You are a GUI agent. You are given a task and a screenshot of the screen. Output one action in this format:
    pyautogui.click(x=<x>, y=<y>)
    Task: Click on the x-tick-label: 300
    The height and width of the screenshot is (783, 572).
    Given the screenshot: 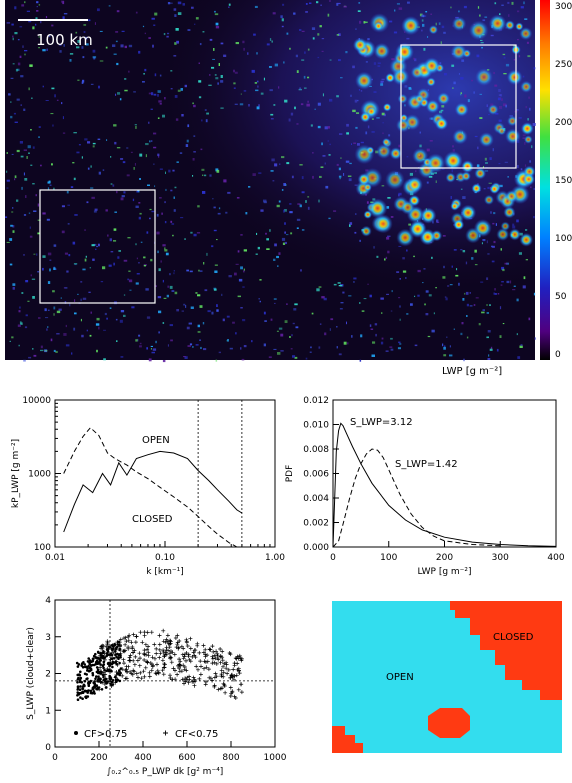 What is the action you would take?
    pyautogui.click(x=500, y=558)
    